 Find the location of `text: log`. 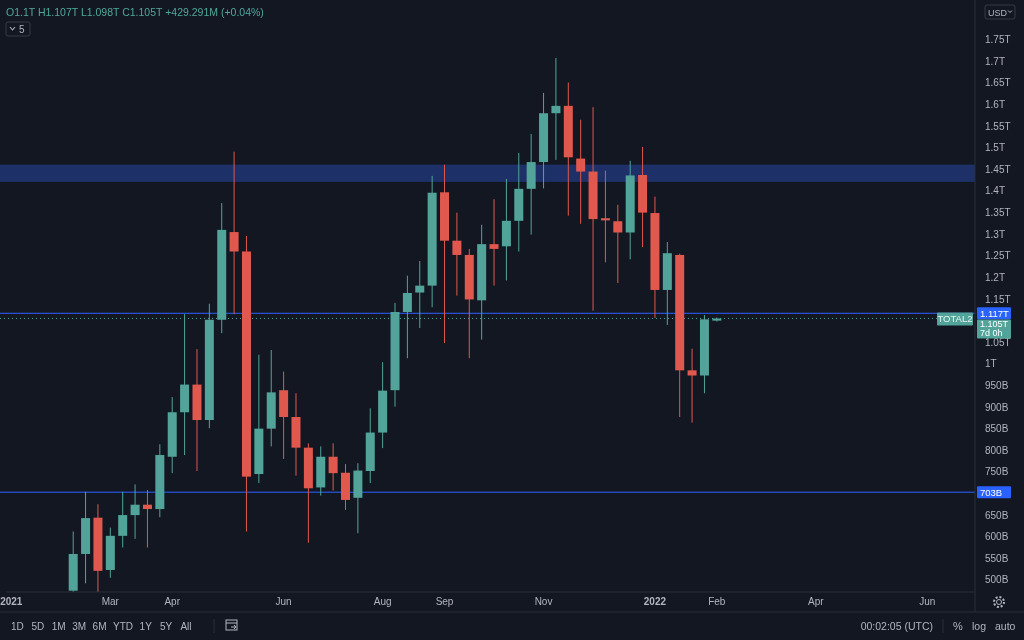

text: log is located at coordinates (979, 626).